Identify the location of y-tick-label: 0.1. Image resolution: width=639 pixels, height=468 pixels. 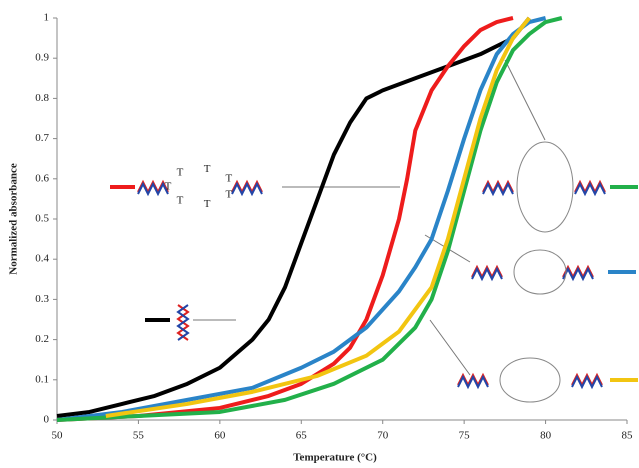
(42, 379).